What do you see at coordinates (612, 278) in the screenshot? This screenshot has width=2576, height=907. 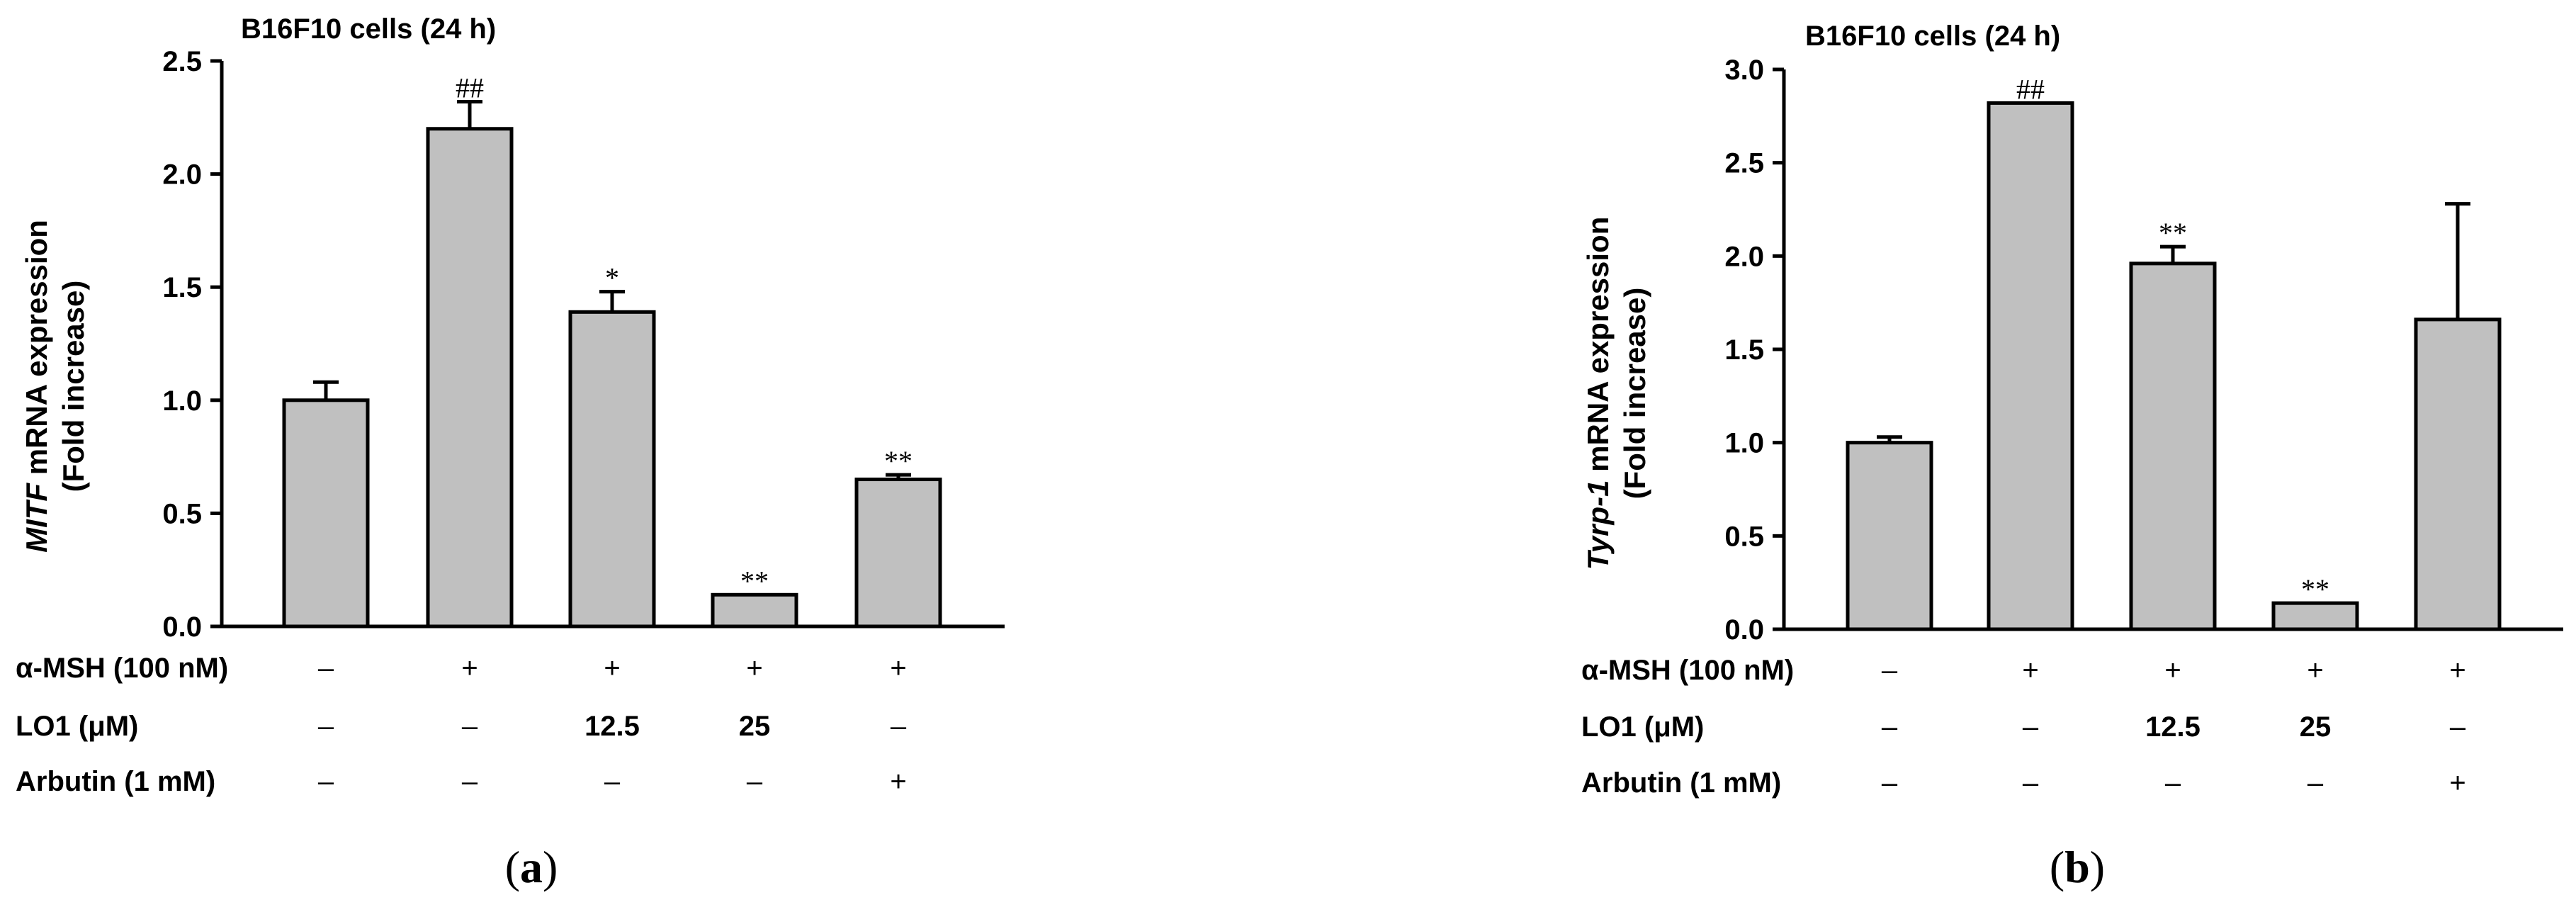 I see `significance-label: *` at bounding box center [612, 278].